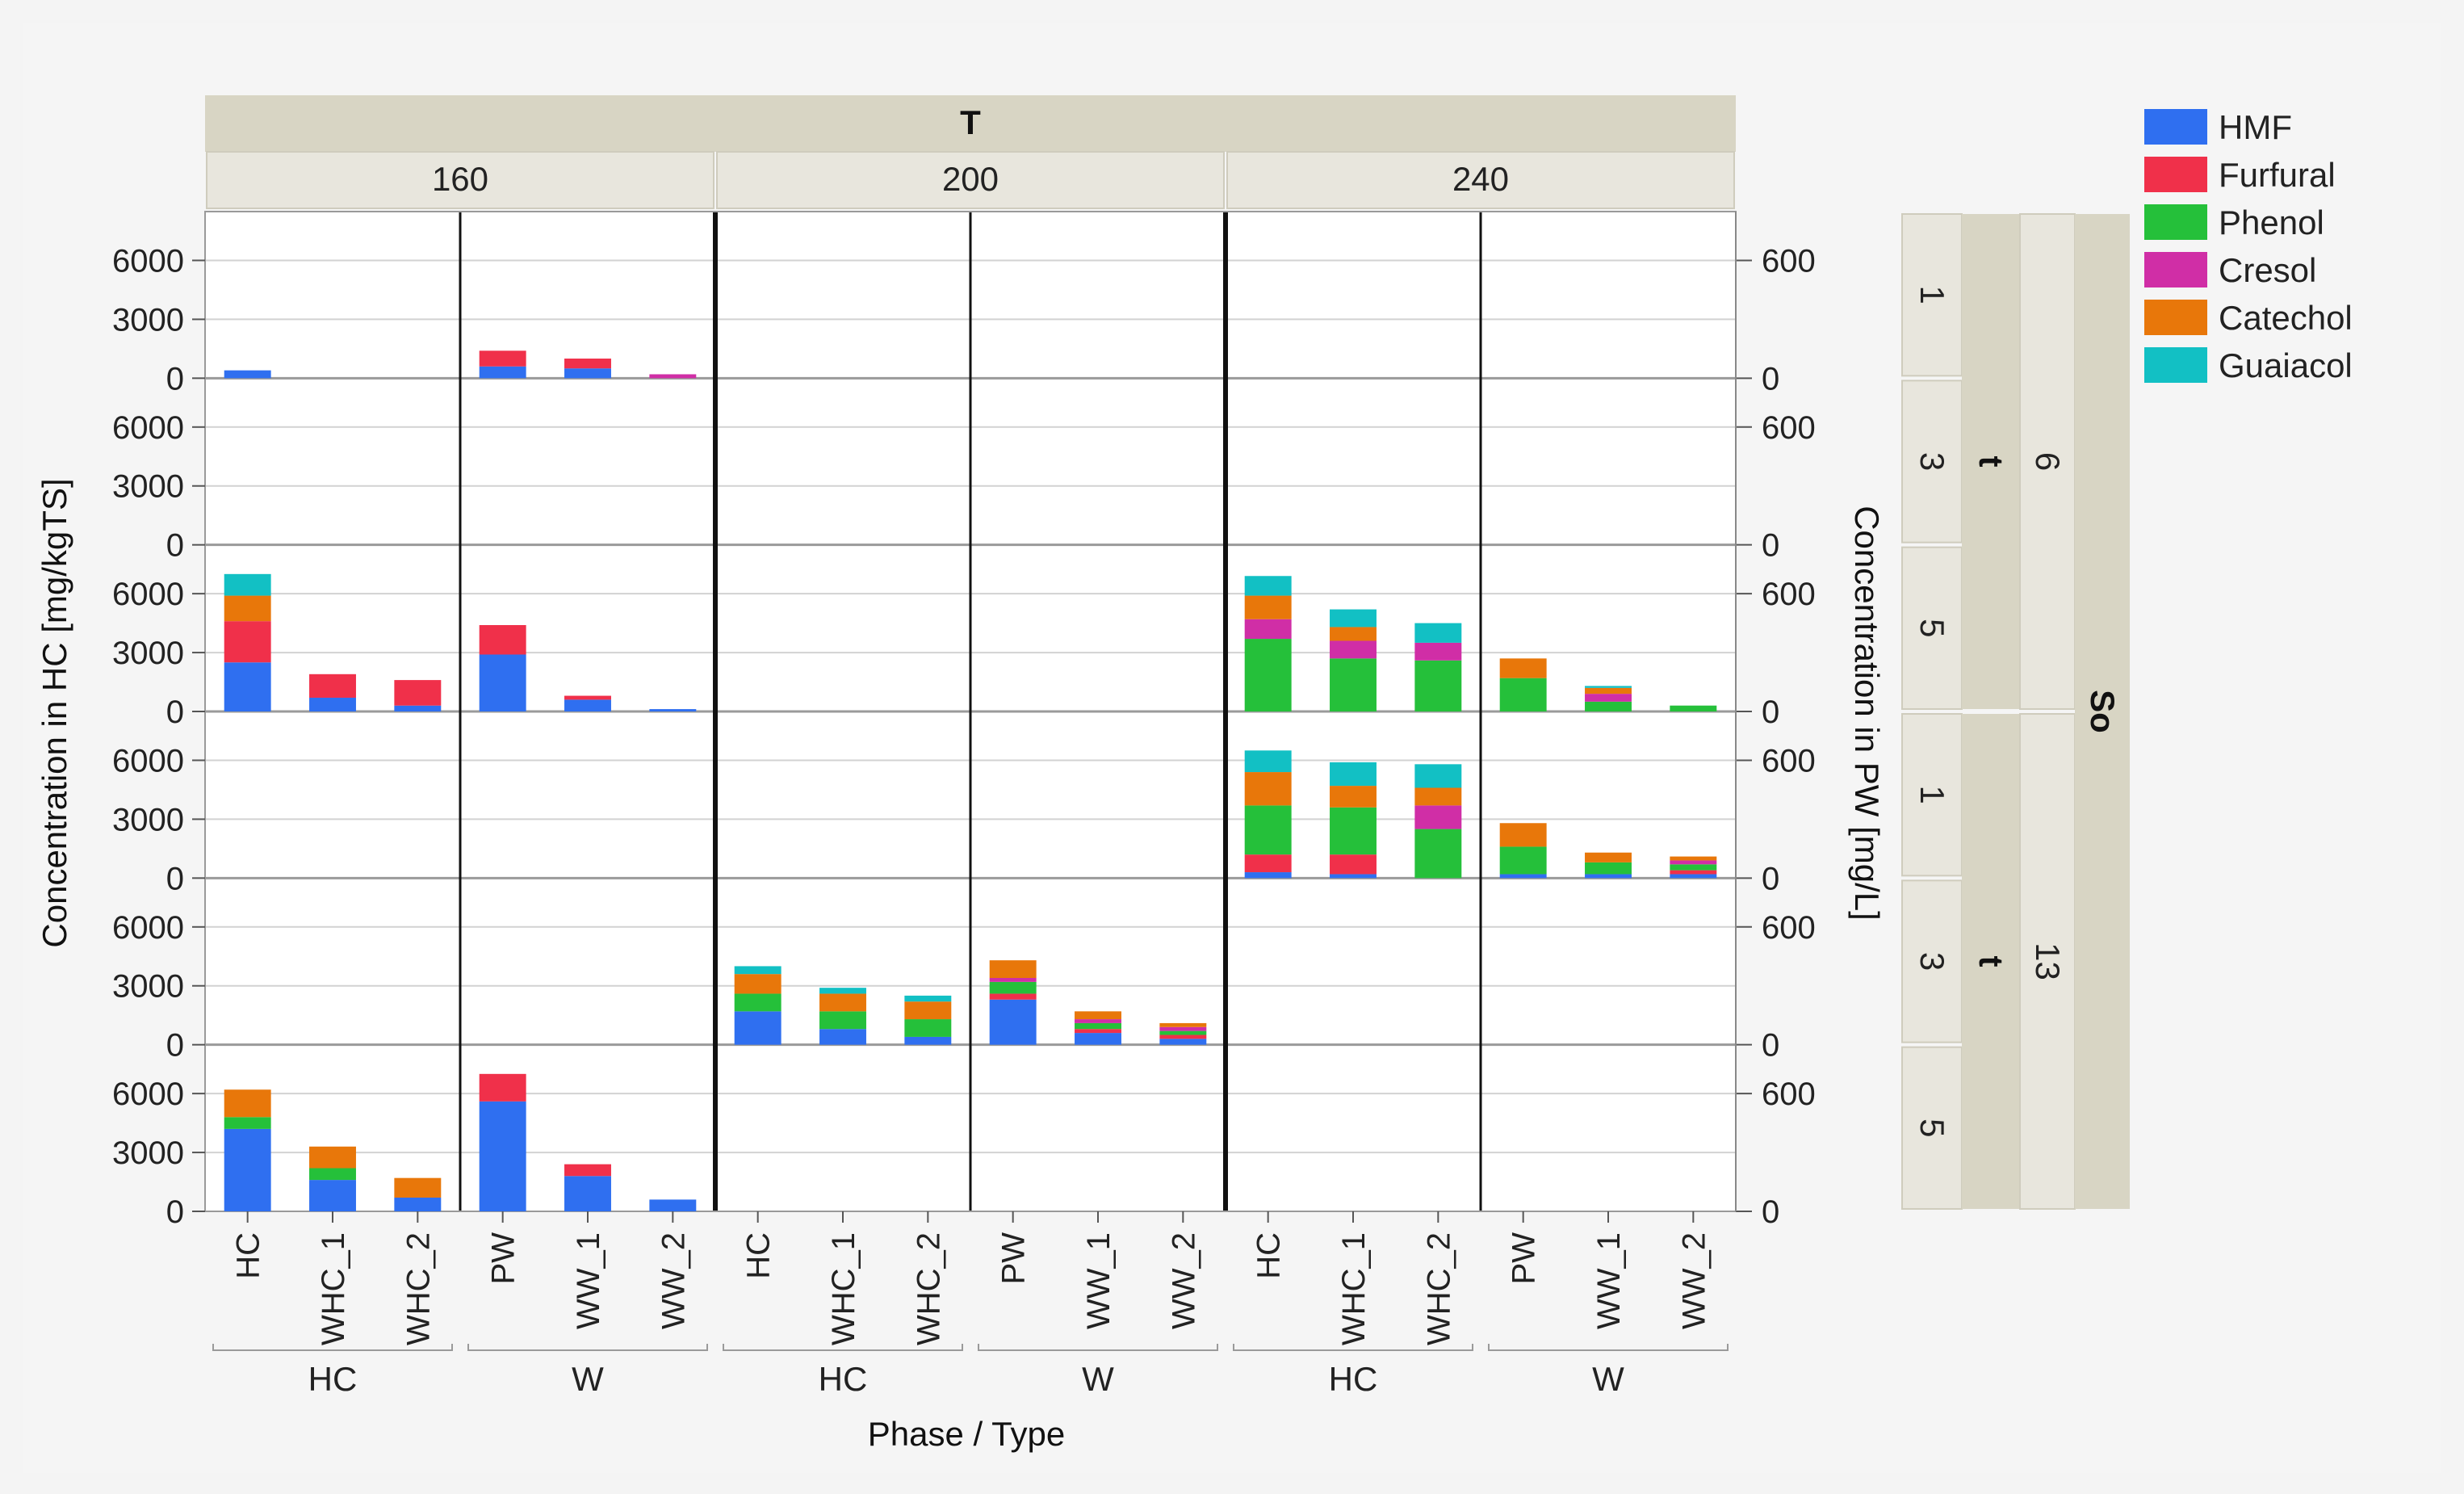 The image size is (2464, 1494). What do you see at coordinates (1523, 876) in the screenshot?
I see `bar-hmf-pw` at bounding box center [1523, 876].